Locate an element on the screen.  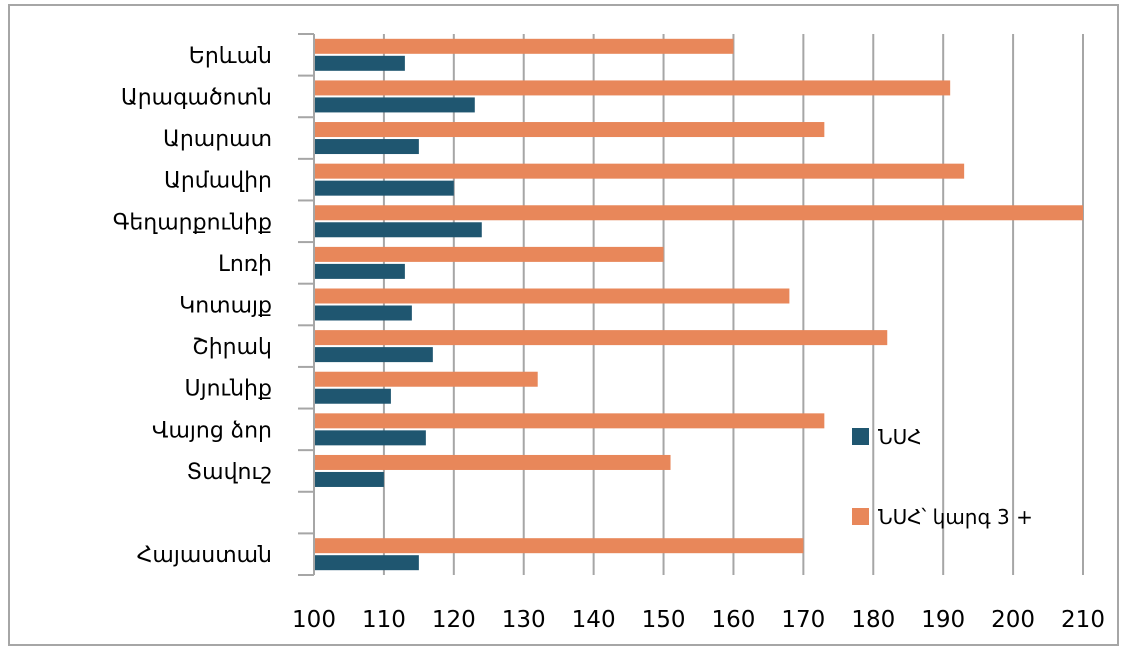
category-label: Լոռի is located at coordinates (245, 264).